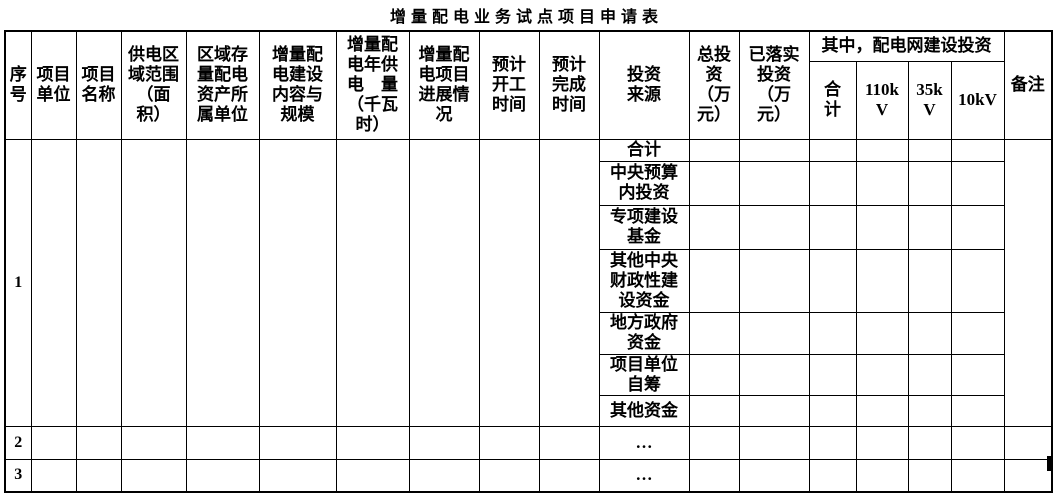 This screenshot has height=493, width=1053. I want to click on col-header-supply-area: 供电区 域范围 （面 积）, so click(153, 85).